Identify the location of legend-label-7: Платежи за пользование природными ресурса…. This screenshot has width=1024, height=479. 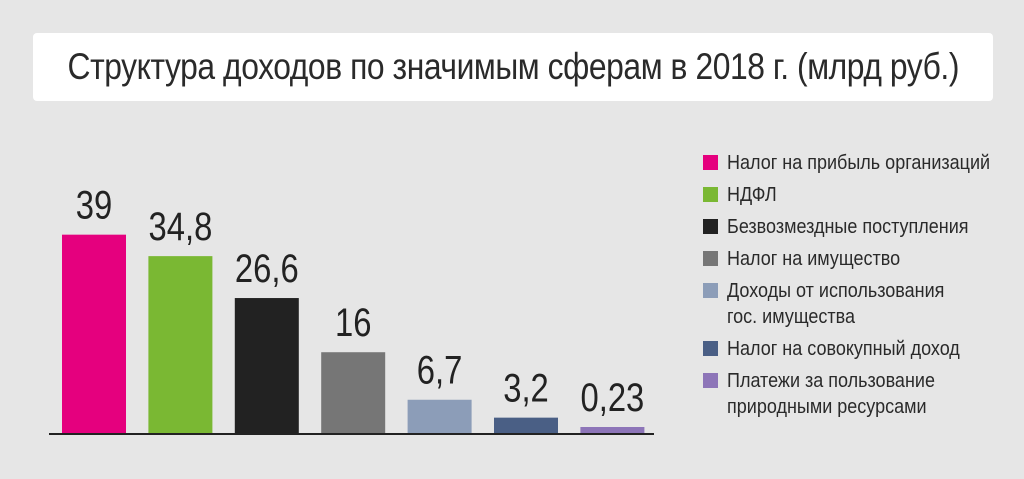
(831, 394).